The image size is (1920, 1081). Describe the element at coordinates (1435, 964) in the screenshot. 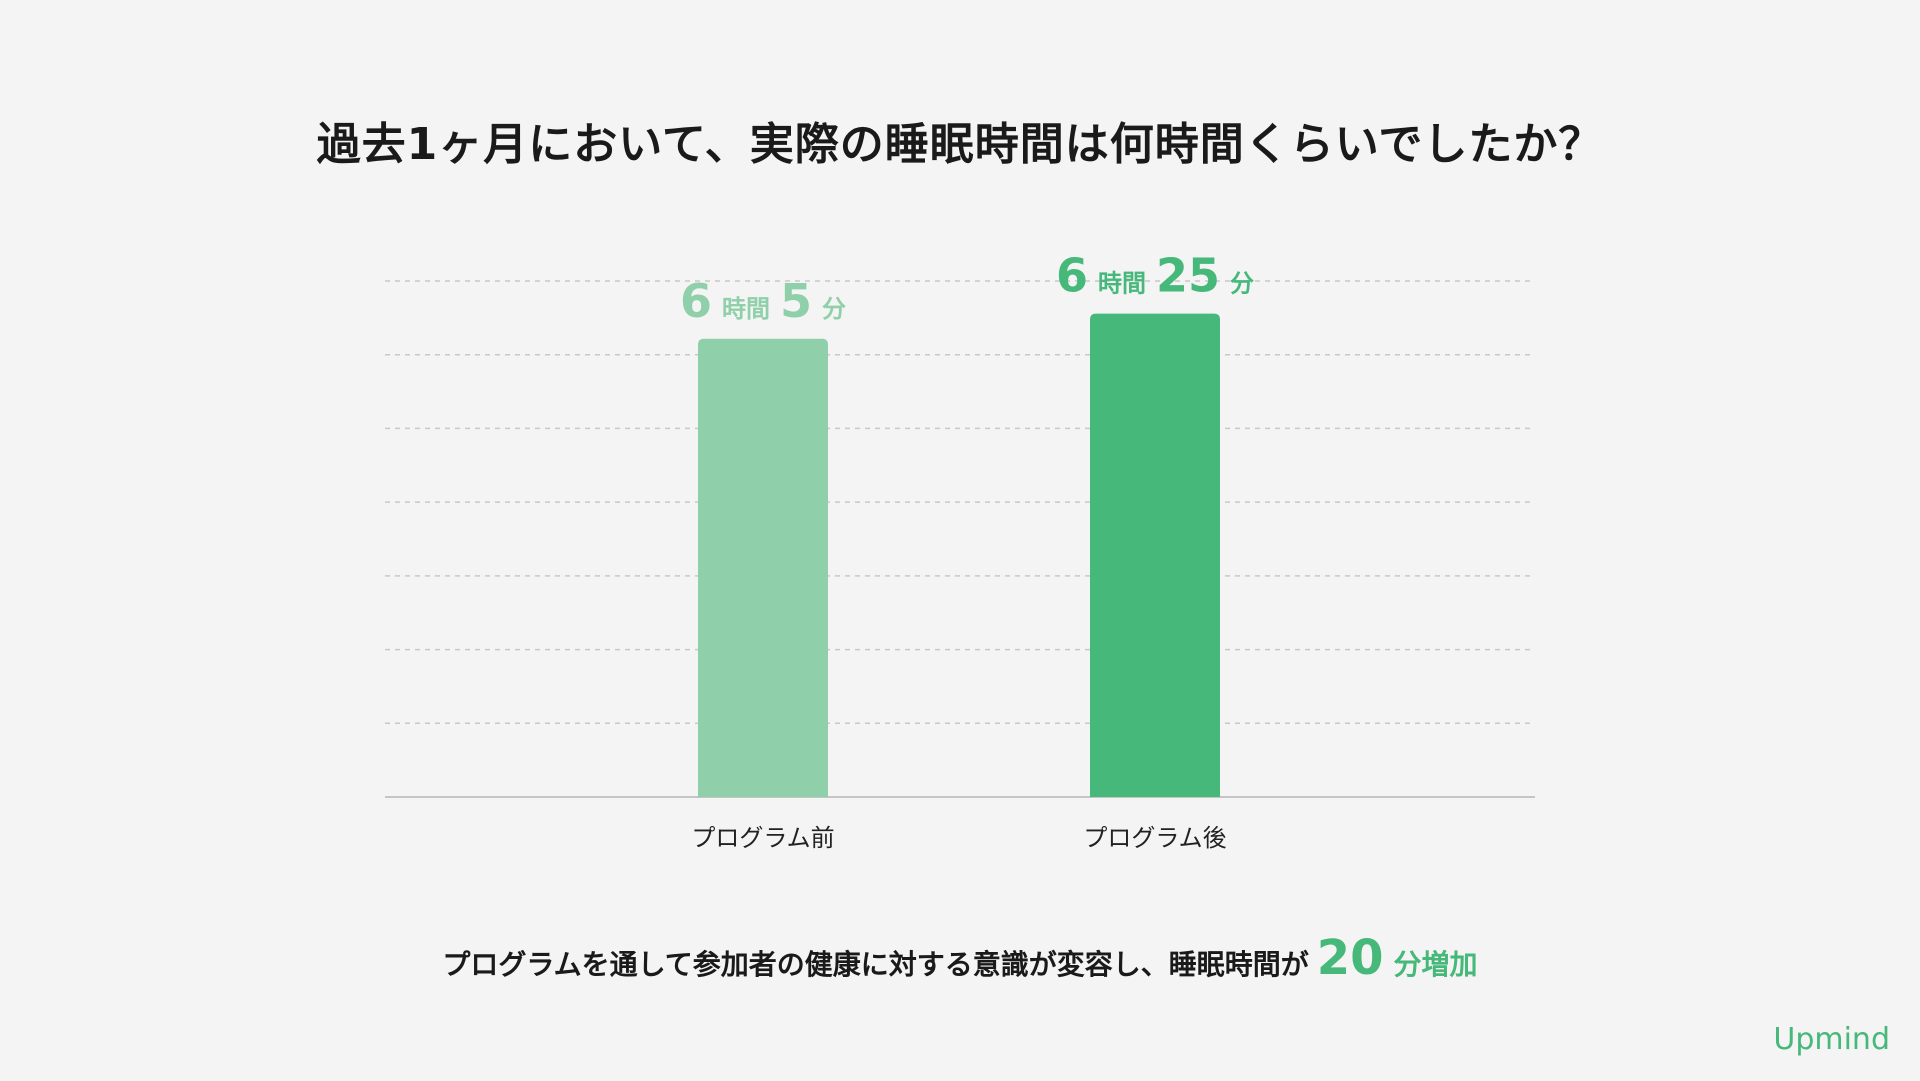

I see `summary-unit: 分増加` at that location.